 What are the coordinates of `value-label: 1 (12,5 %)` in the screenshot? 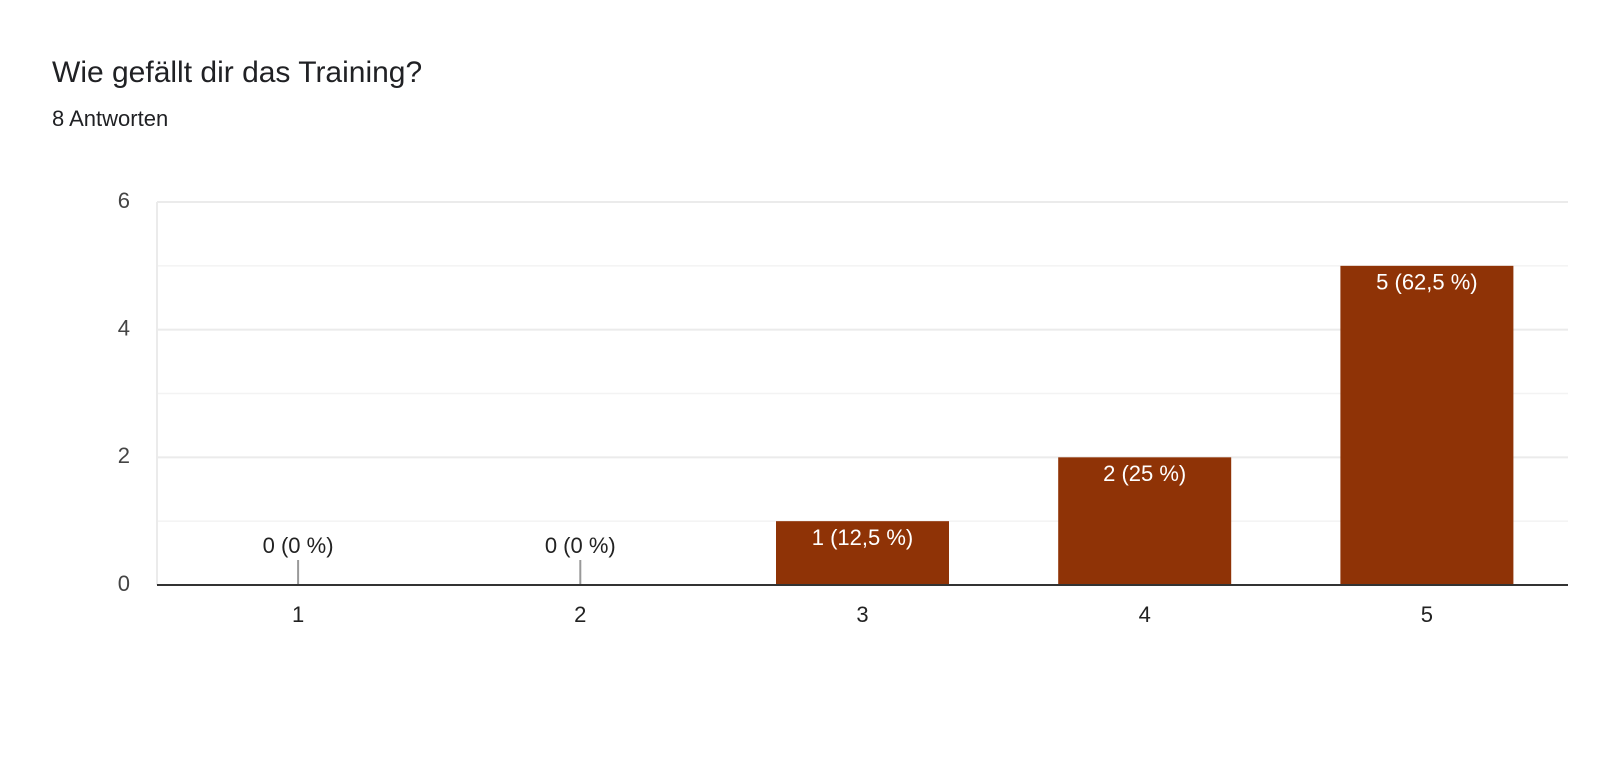 It's located at (863, 537).